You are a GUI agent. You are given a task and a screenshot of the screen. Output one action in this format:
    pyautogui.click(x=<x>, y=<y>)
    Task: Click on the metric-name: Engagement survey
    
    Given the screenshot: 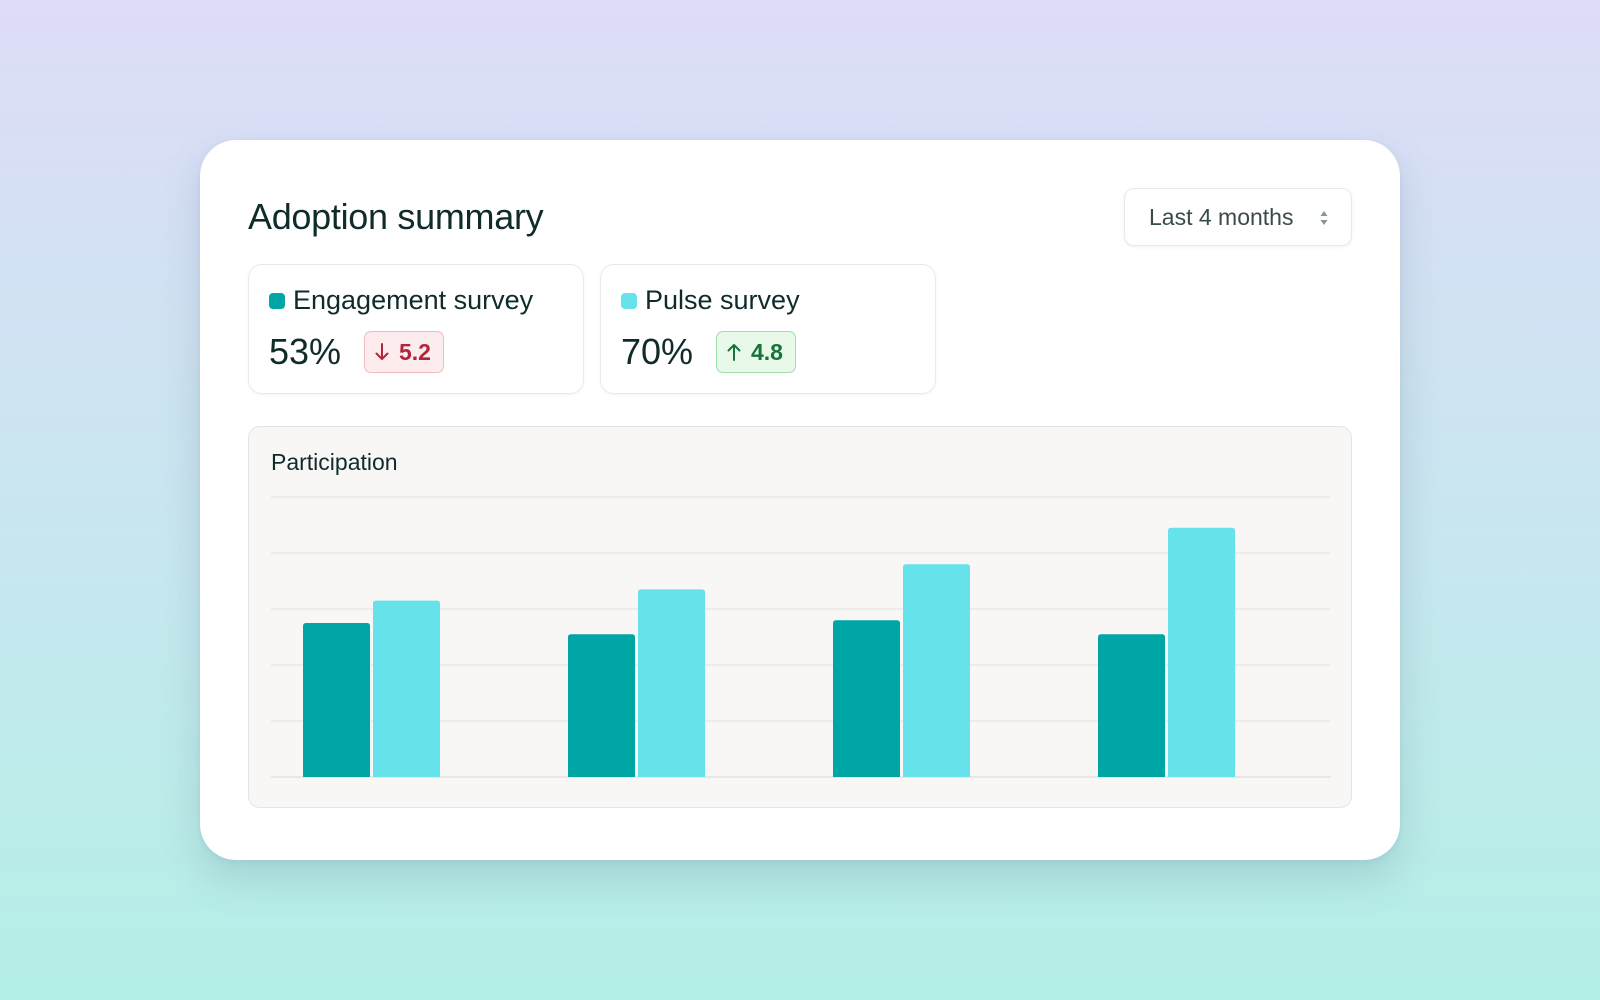 What is the action you would take?
    pyautogui.click(x=413, y=300)
    